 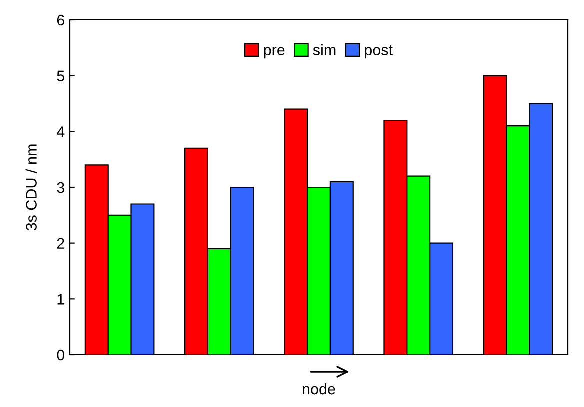 What do you see at coordinates (379, 52) in the screenshot?
I see `legend-label: post` at bounding box center [379, 52].